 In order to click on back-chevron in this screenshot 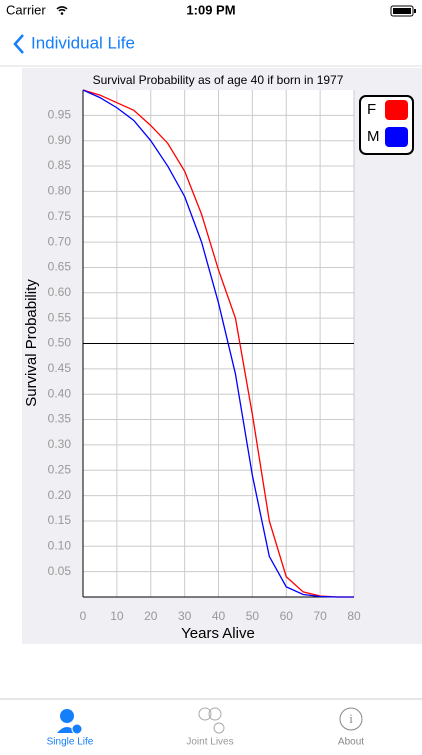, I will do `click(18, 44)`.